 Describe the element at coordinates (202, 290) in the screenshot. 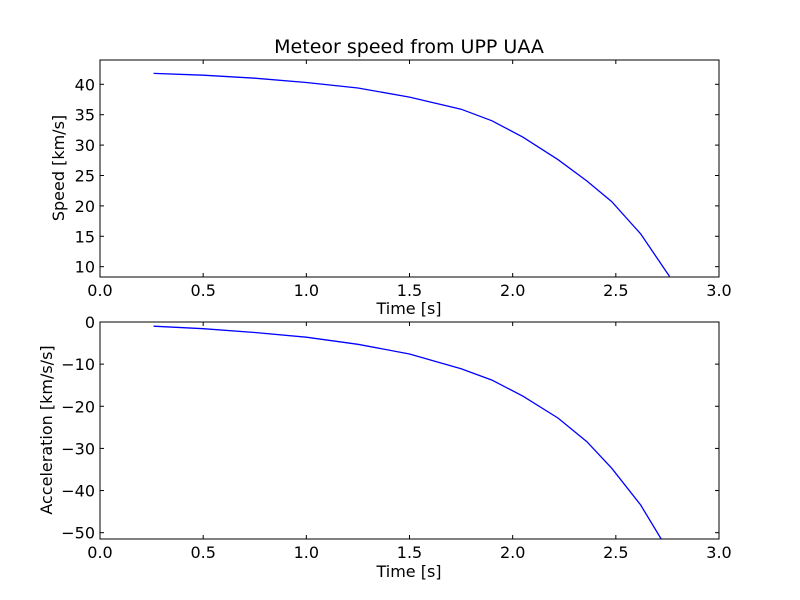

I see `speed-x-tick-label: 0.5` at that location.